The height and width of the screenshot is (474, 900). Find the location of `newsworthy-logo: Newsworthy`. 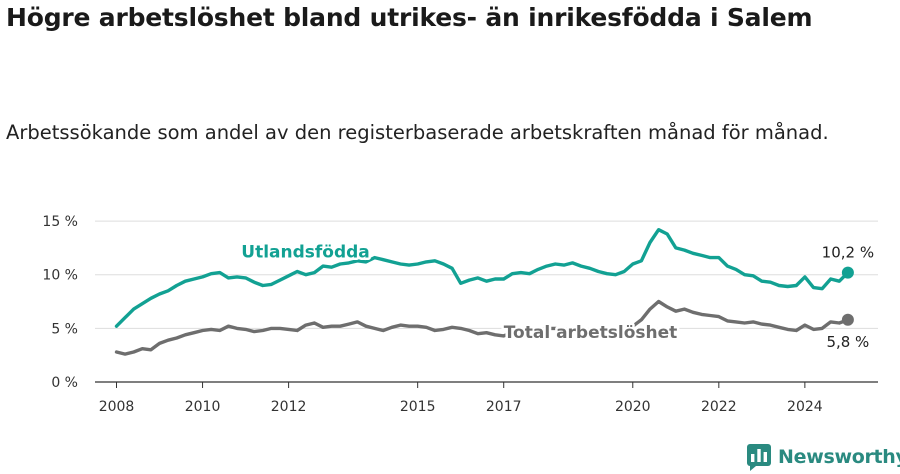

newsworthy-logo: Newsworthy is located at coordinates (823, 457).